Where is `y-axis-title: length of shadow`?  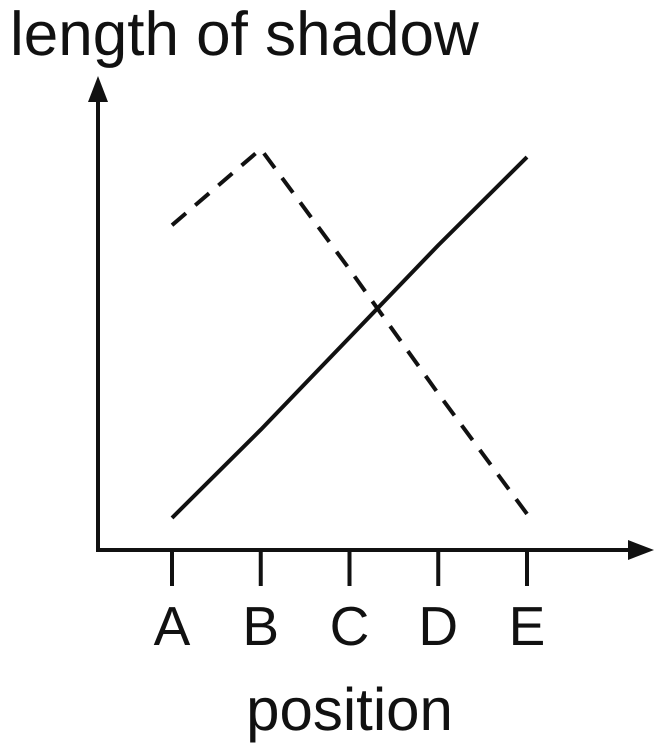 y-axis-title: length of shadow is located at coordinates (245, 34).